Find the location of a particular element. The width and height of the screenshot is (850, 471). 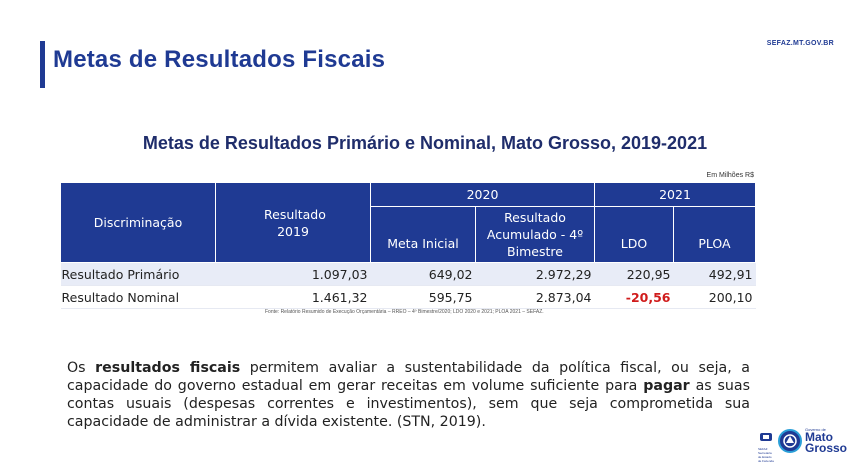

header-resultado-2019: Resultado 2019 is located at coordinates (293, 222).